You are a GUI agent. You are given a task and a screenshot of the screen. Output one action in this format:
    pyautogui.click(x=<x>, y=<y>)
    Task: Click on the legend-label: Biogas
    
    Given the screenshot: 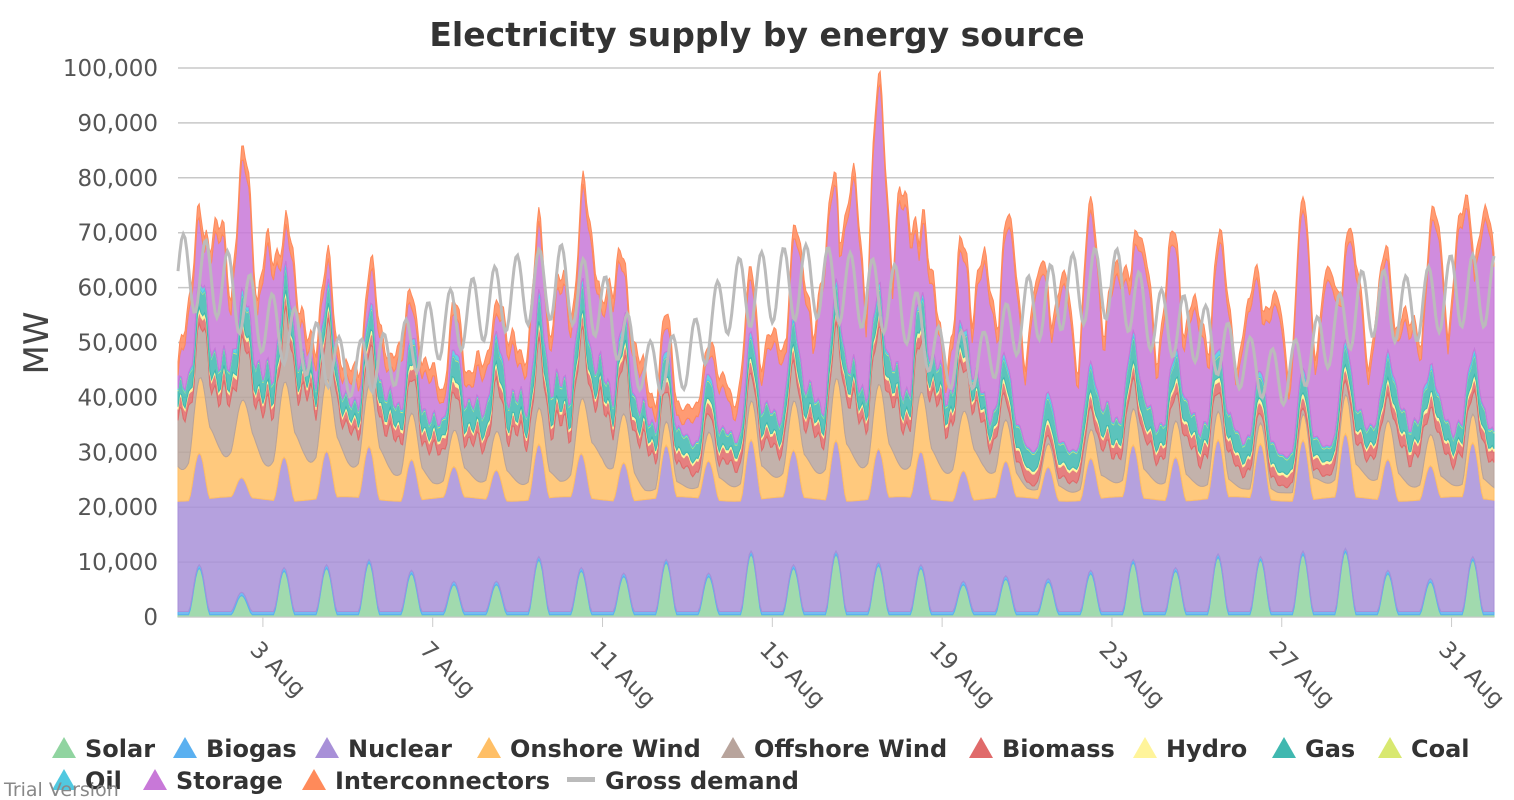 What is the action you would take?
    pyautogui.click(x=251, y=749)
    